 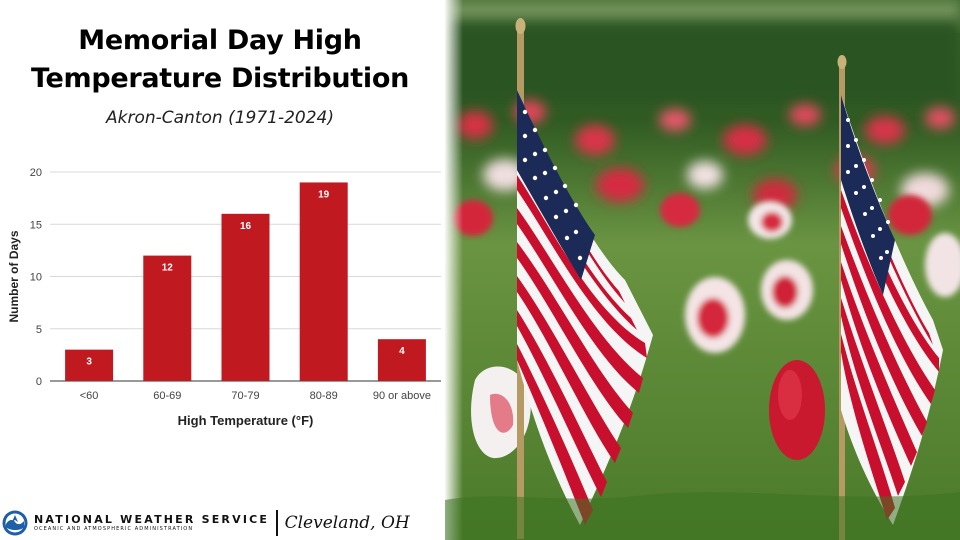 What do you see at coordinates (39, 330) in the screenshot?
I see `y-tick-label: 5` at bounding box center [39, 330].